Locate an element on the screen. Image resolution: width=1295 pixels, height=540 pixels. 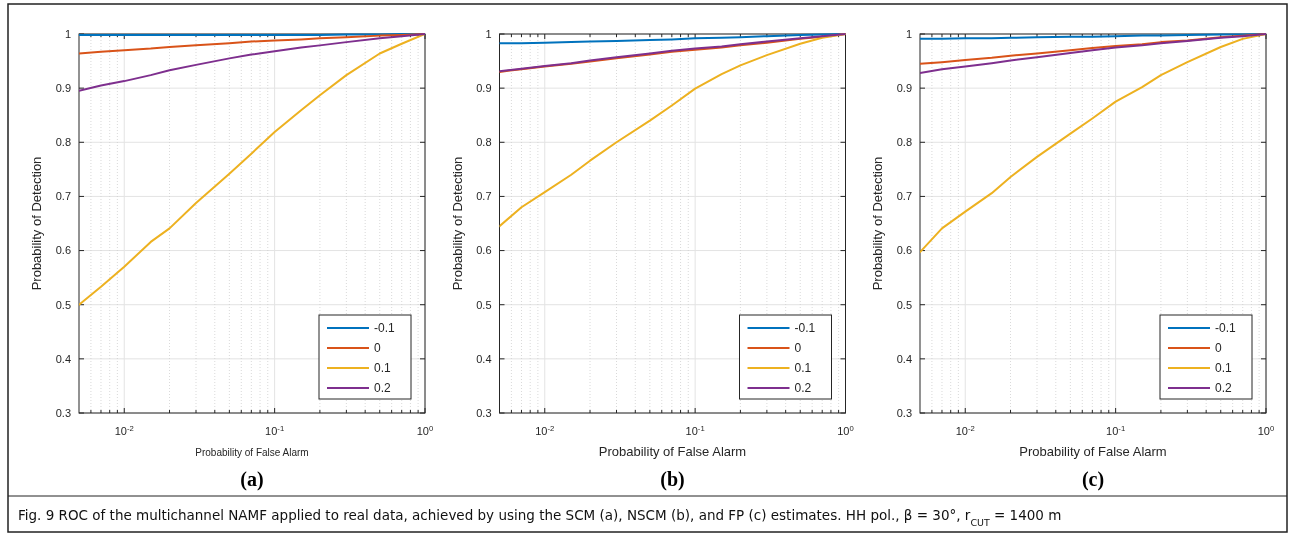
text: (b) is located at coordinates (672, 479).